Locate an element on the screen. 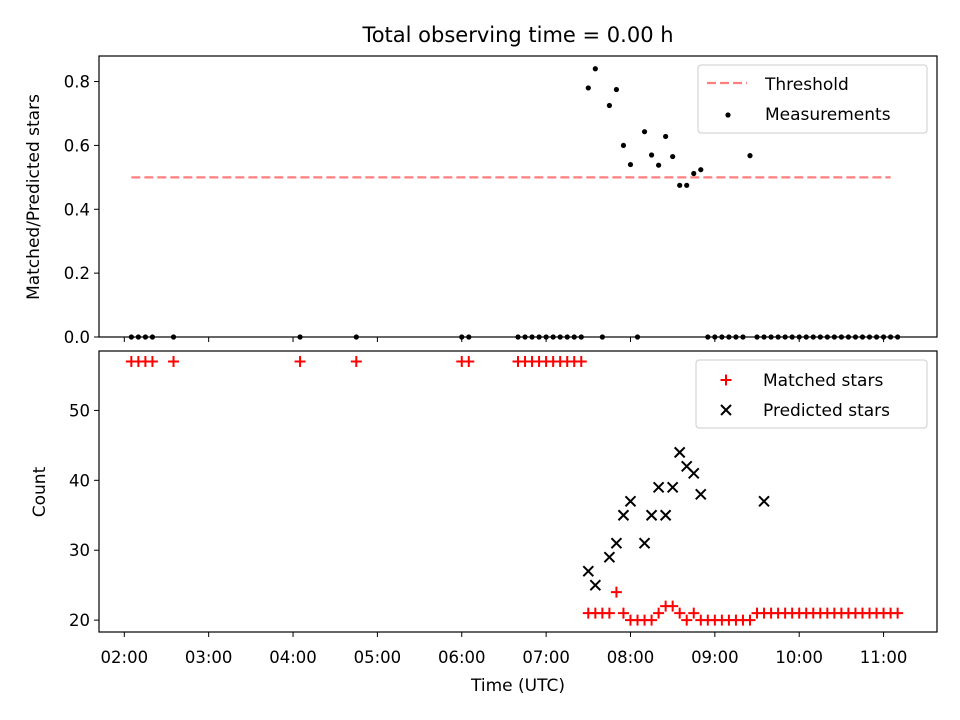 The height and width of the screenshot is (720, 960). x-tick-label: 03:00 is located at coordinates (209, 657).